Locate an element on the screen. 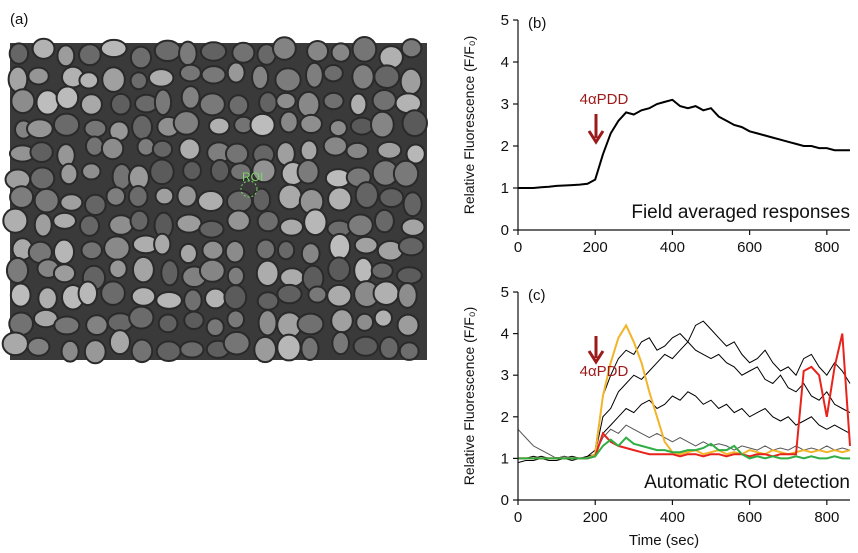 Image resolution: width=858 pixels, height=553 pixels. x-tick-label: 200 is located at coordinates (595, 247).